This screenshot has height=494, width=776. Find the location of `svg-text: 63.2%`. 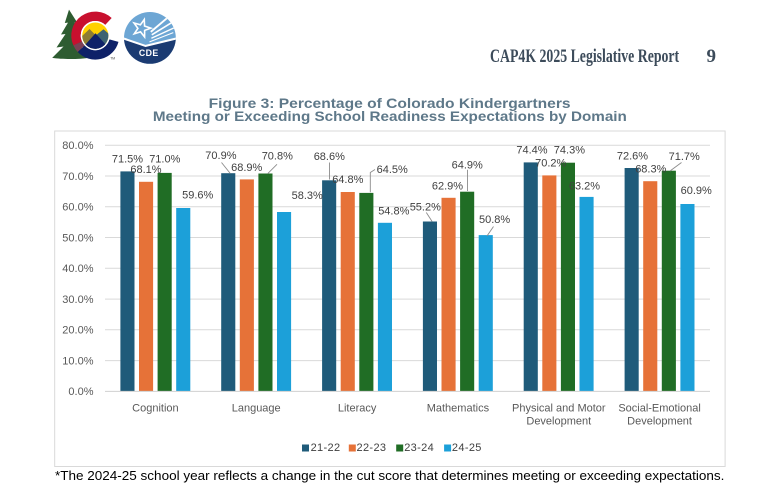

svg-text: 63.2% is located at coordinates (584, 186).